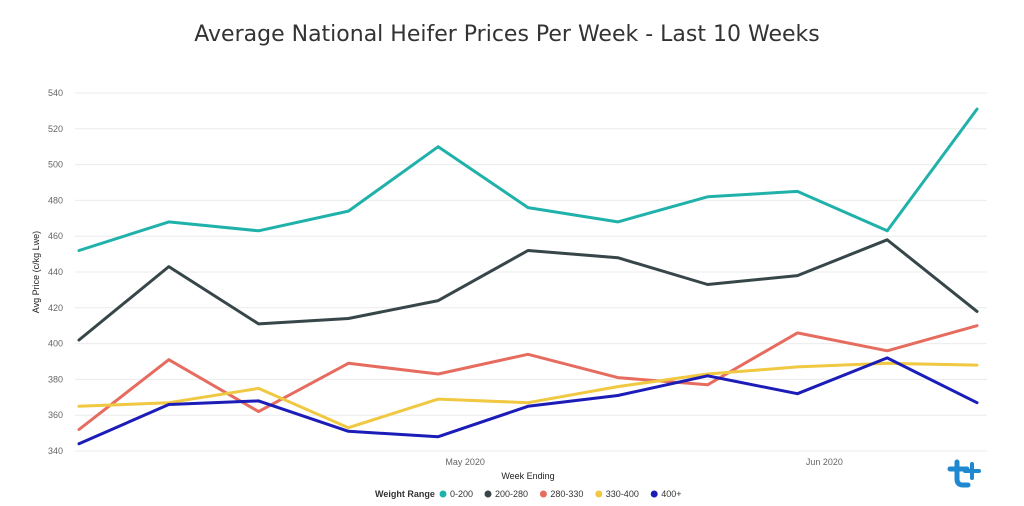  I want to click on legend-item-0-200: 0-200, so click(456, 494).